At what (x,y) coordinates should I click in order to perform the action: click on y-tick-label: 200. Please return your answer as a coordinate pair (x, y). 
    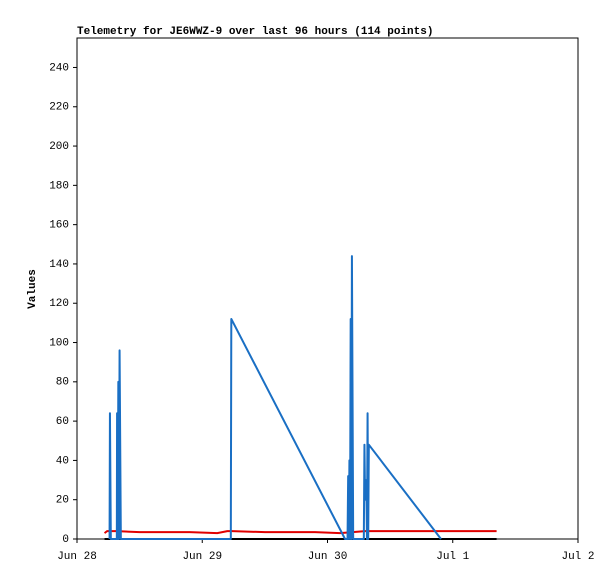
    Looking at the image, I should click on (59, 147).